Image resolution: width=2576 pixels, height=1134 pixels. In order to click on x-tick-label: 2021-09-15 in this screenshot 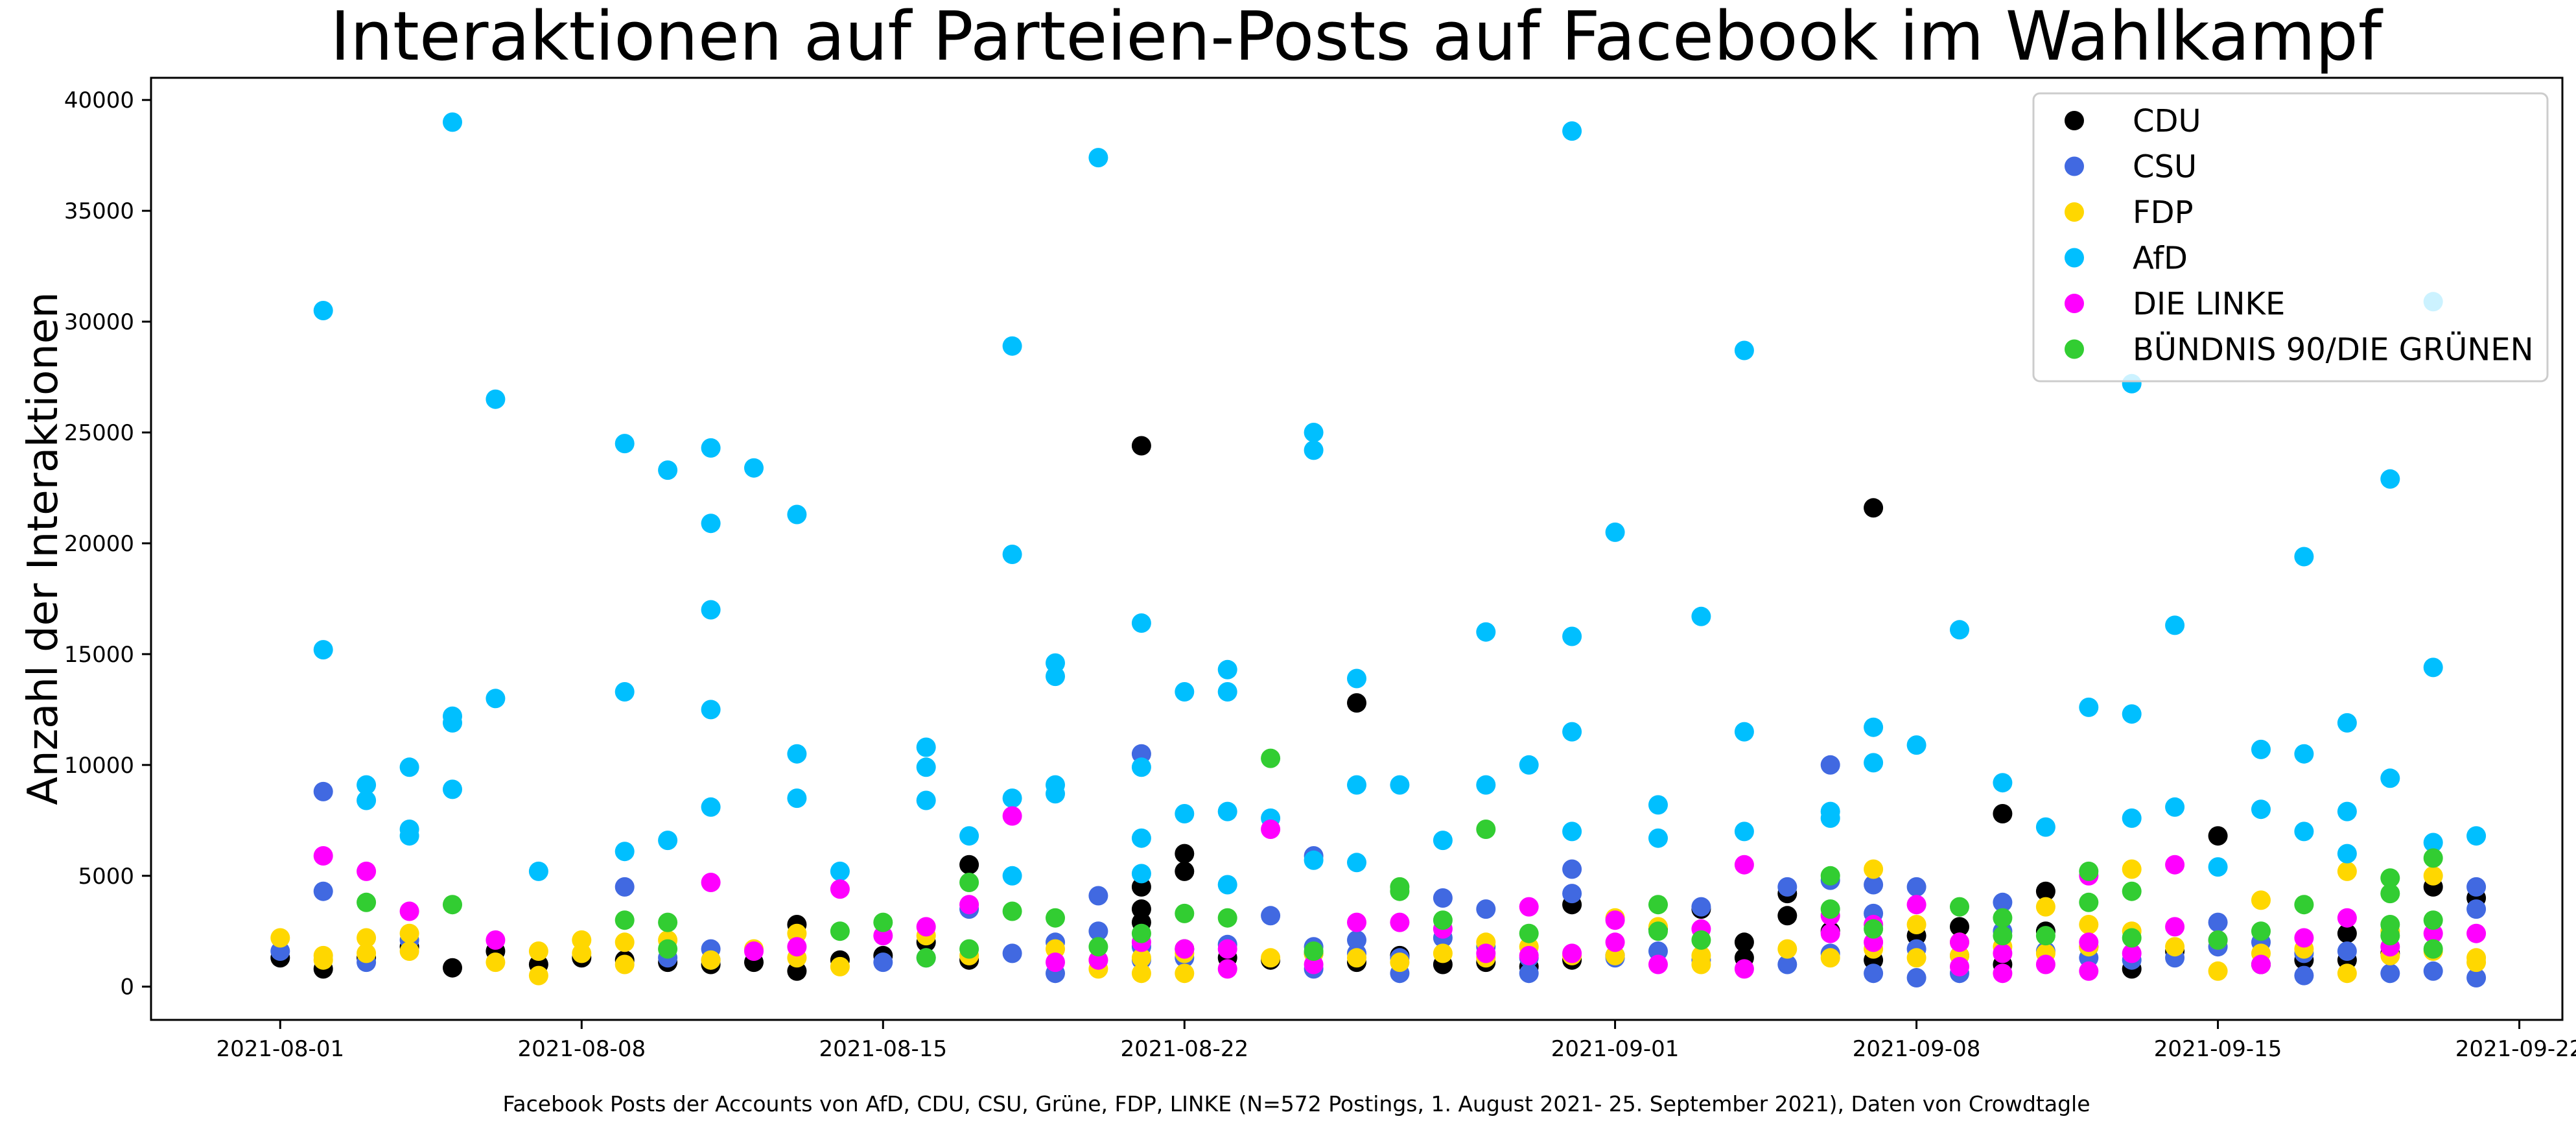, I will do `click(2218, 1049)`.